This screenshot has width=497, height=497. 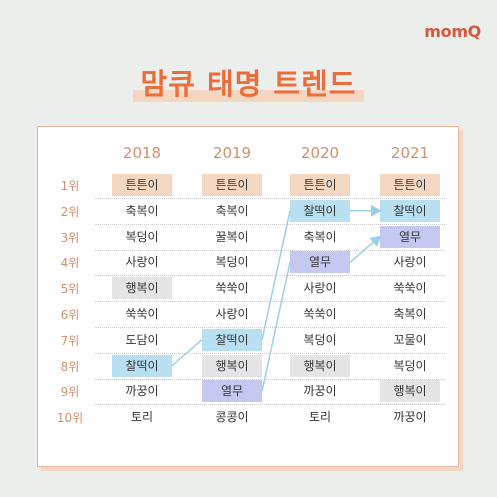 I want to click on rank-label: 3위, so click(x=70, y=237).